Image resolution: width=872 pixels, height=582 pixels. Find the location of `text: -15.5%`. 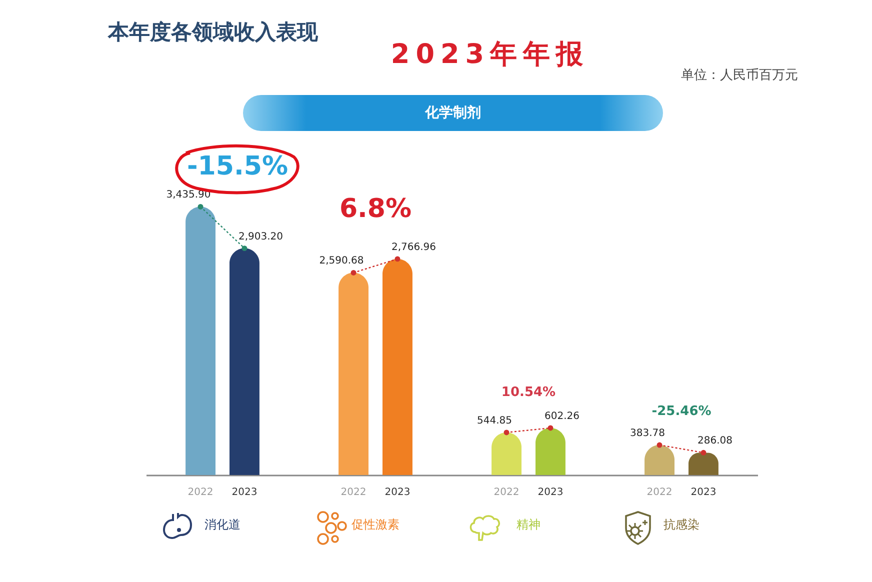

text: -15.5% is located at coordinates (237, 167).